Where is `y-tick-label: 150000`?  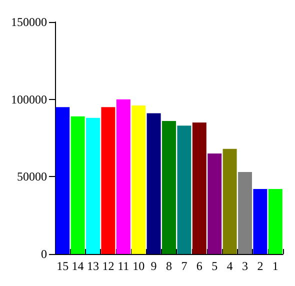 y-tick-label: 150000 is located at coordinates (29, 22).